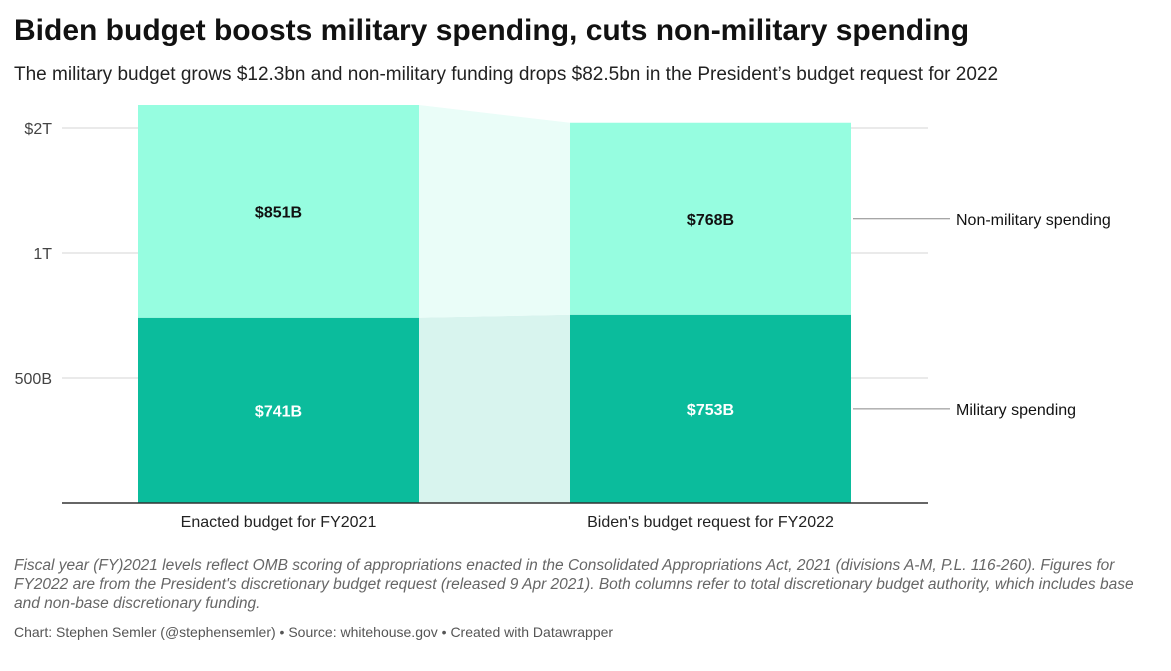 The width and height of the screenshot is (1171, 671). Describe the element at coordinates (1033, 220) in the screenshot. I see `legend-label-1: Non-military spending` at that location.